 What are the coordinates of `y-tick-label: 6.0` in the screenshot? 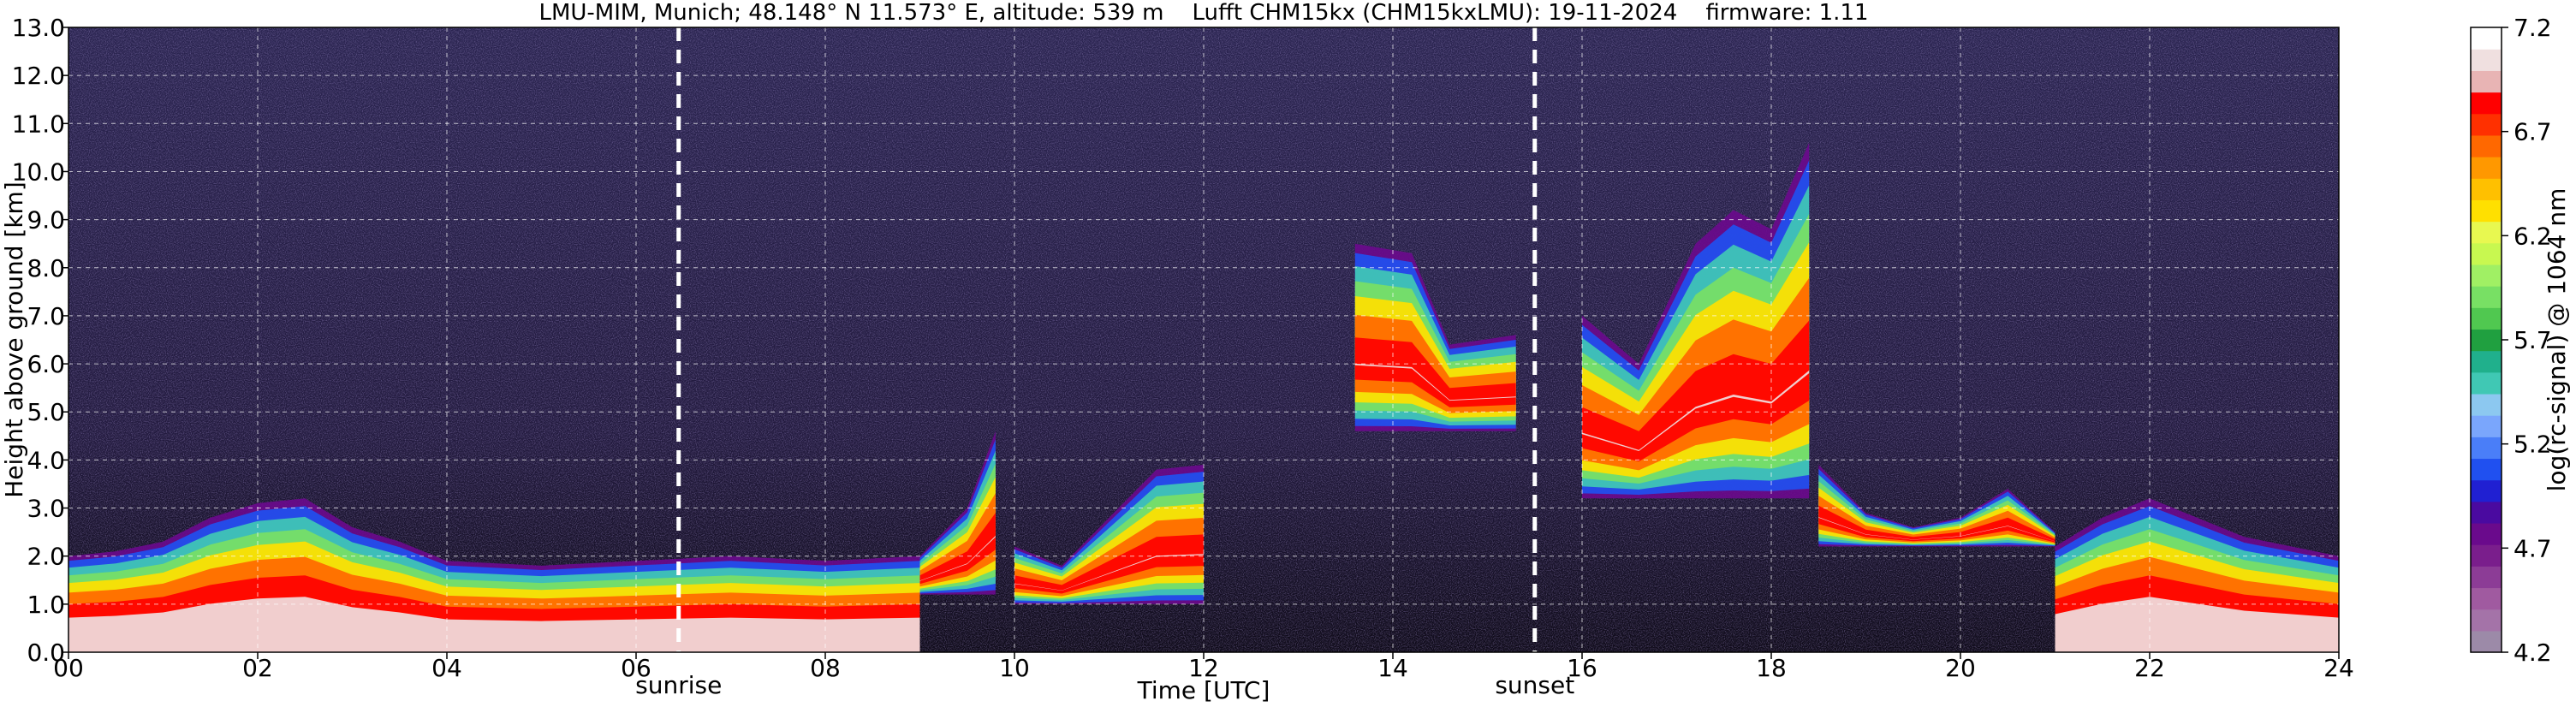 It's located at (46, 364).